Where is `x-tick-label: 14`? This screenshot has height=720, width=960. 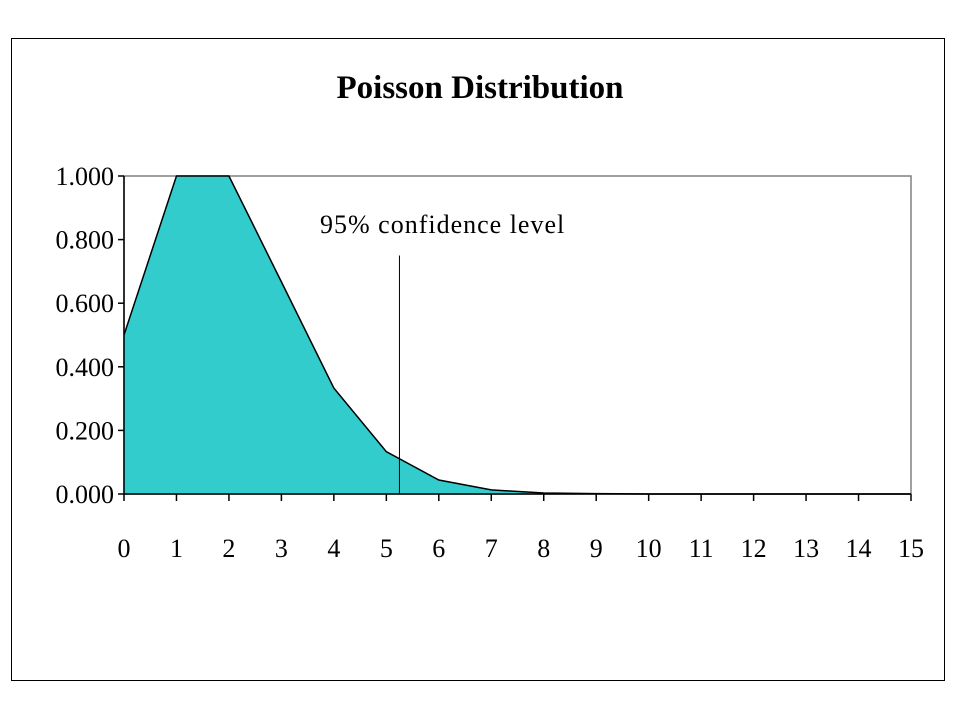
x-tick-label: 14 is located at coordinates (859, 548).